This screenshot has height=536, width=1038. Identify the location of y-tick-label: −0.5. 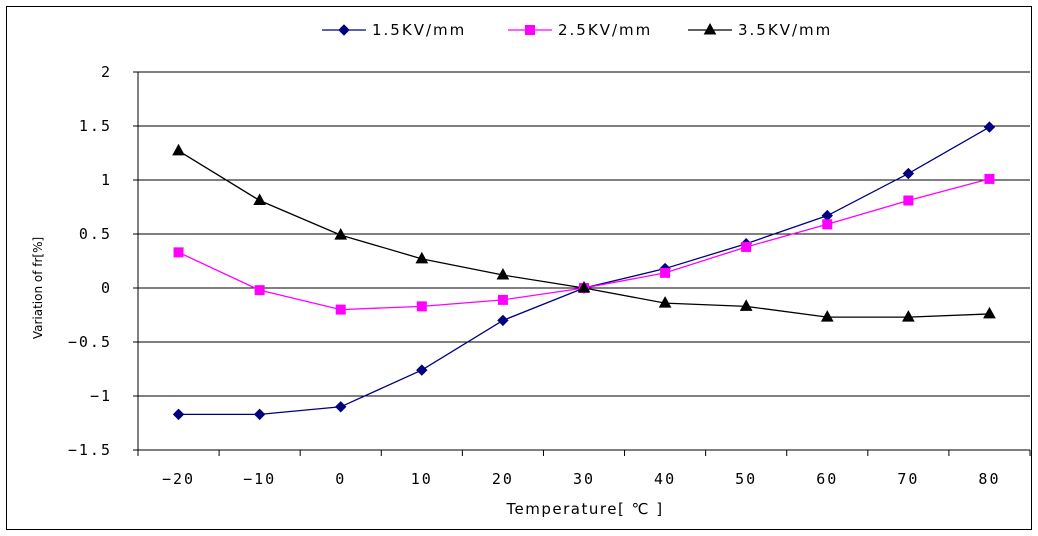
(90, 342).